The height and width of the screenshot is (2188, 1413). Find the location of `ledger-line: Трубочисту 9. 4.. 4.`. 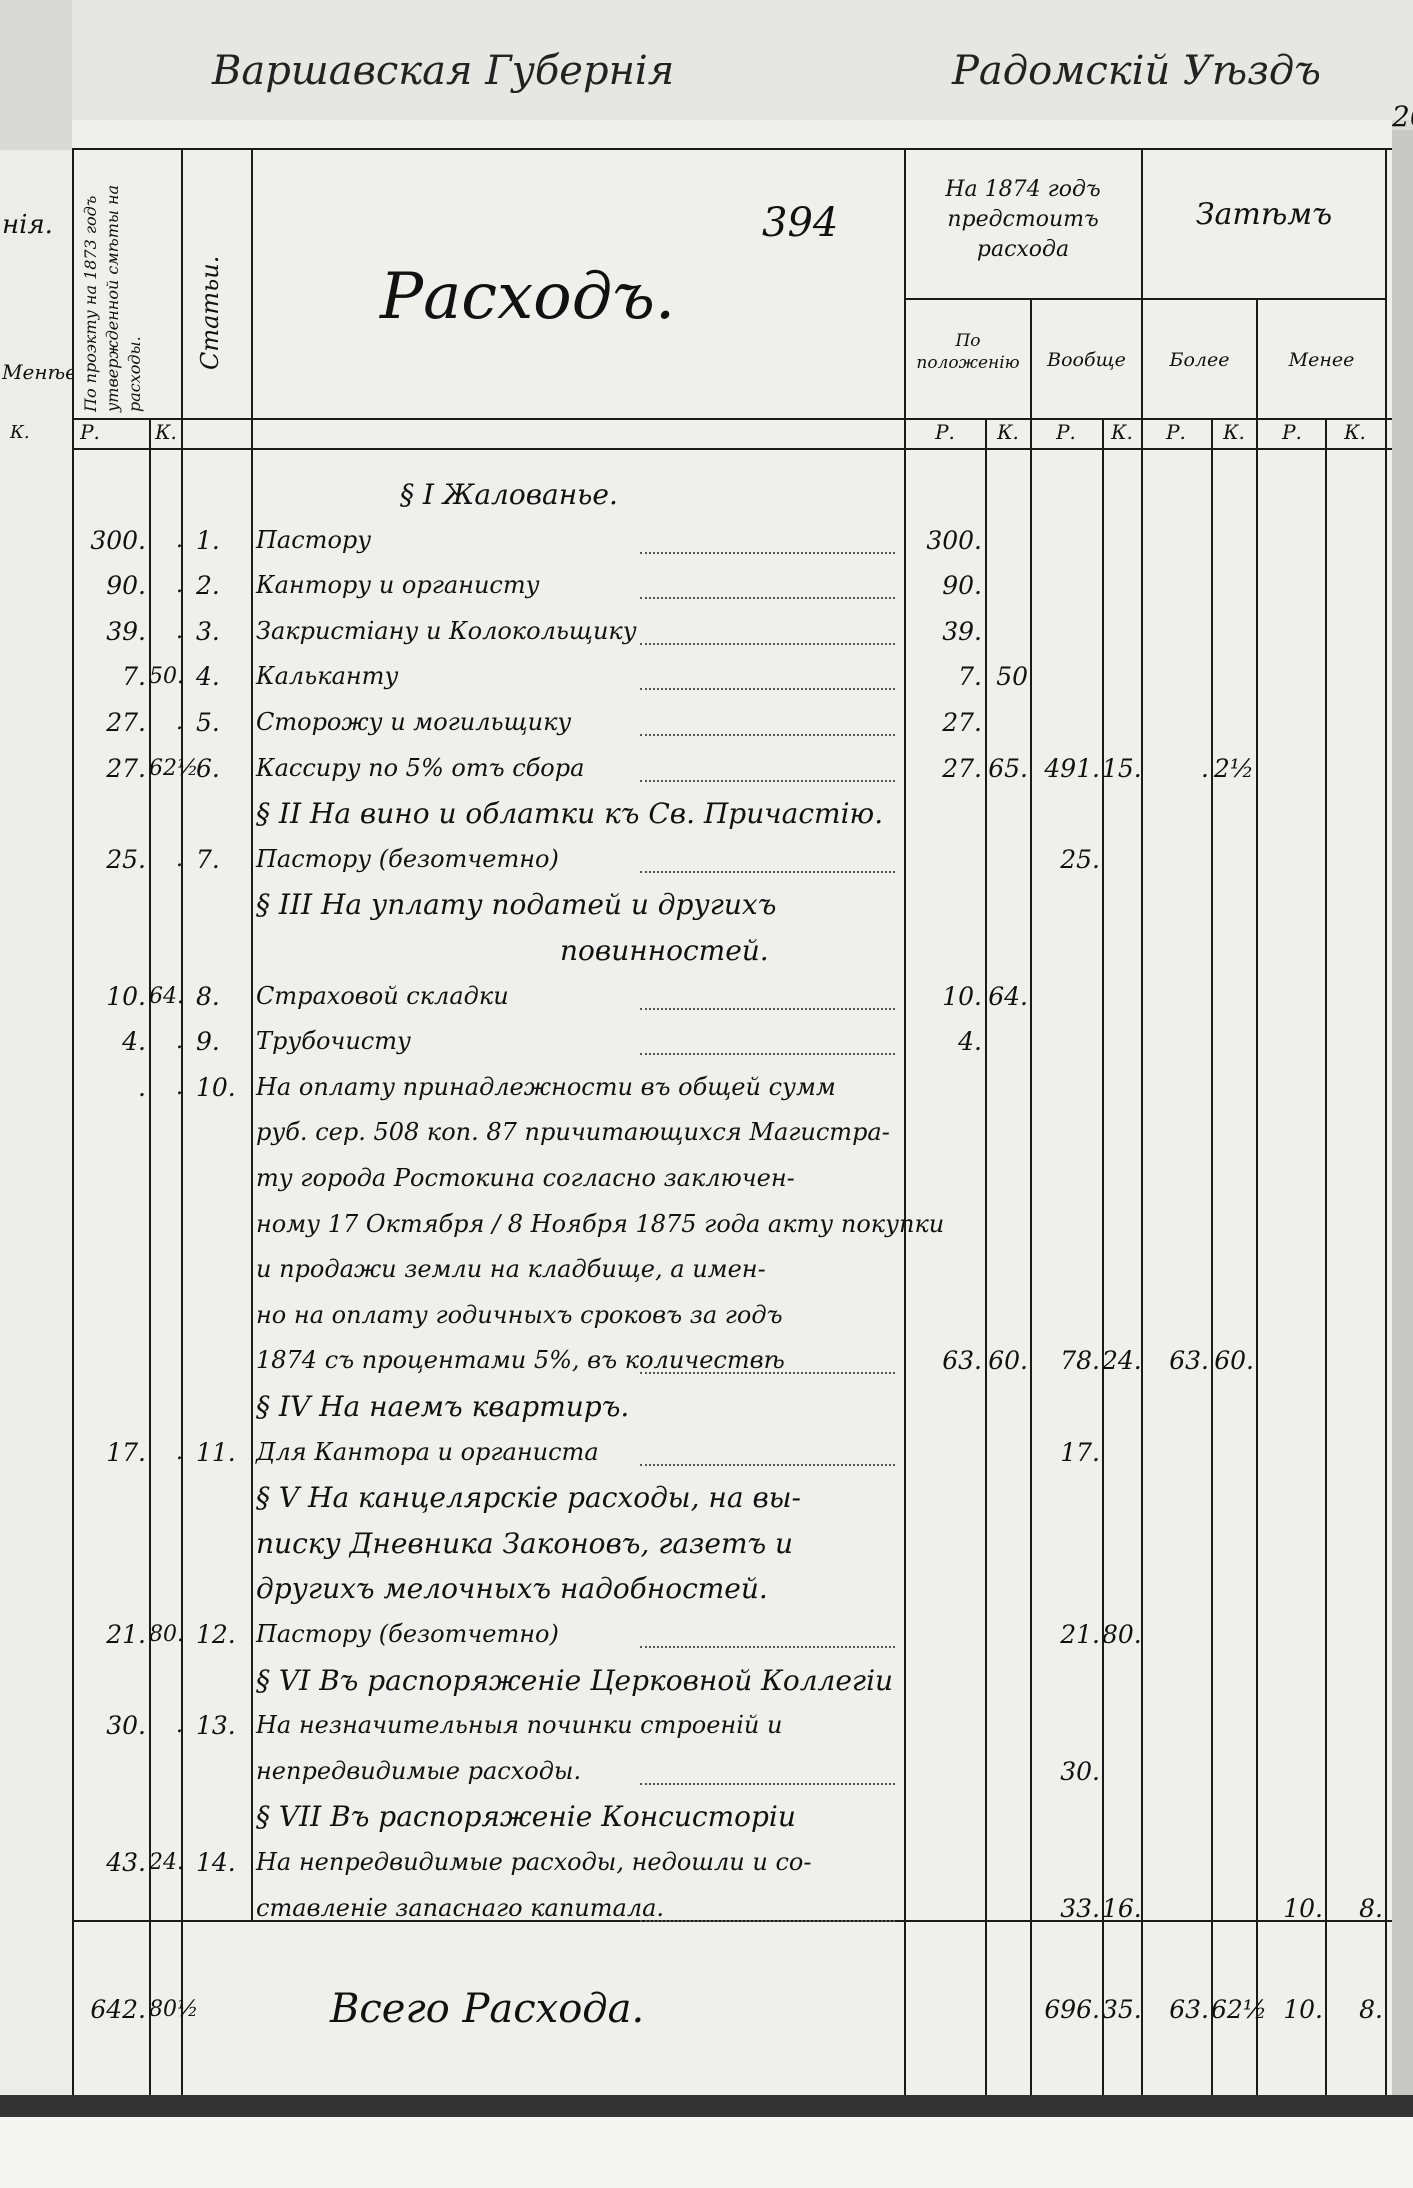

ledger-line: Трубочисту 9. 4.. 4. is located at coordinates (706, 1041).